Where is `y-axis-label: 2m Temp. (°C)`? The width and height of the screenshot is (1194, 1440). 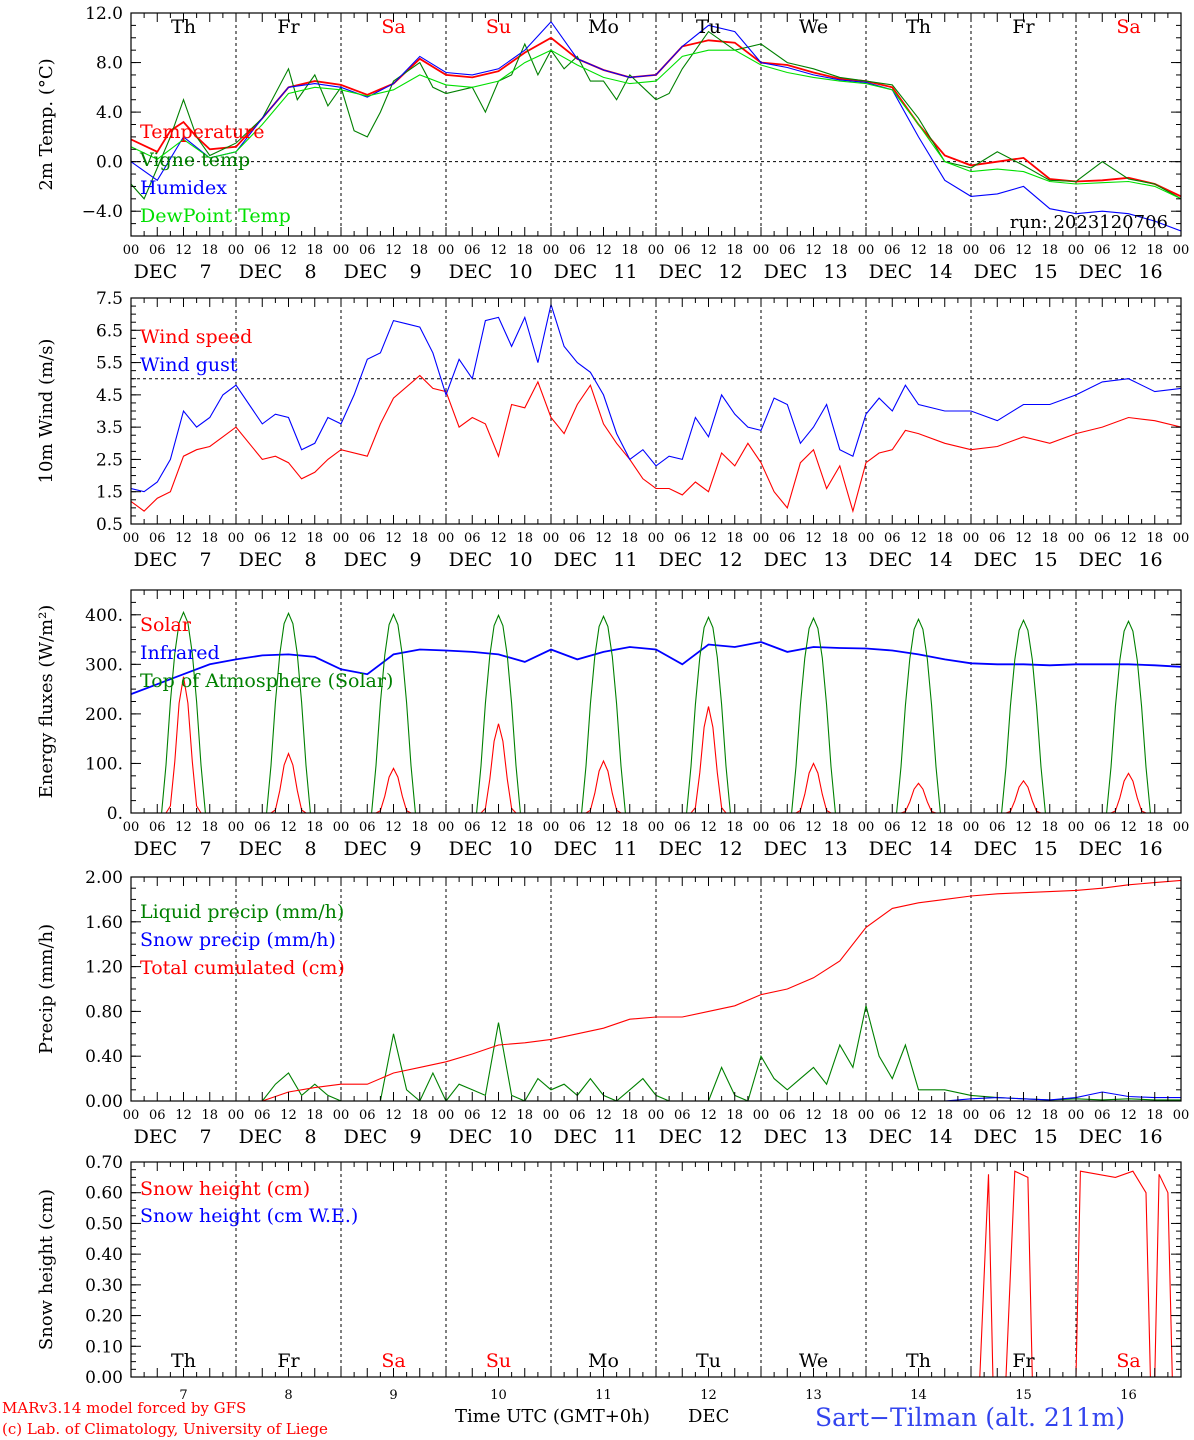
y-axis-label: 2m Temp. (°C) is located at coordinates (46, 124).